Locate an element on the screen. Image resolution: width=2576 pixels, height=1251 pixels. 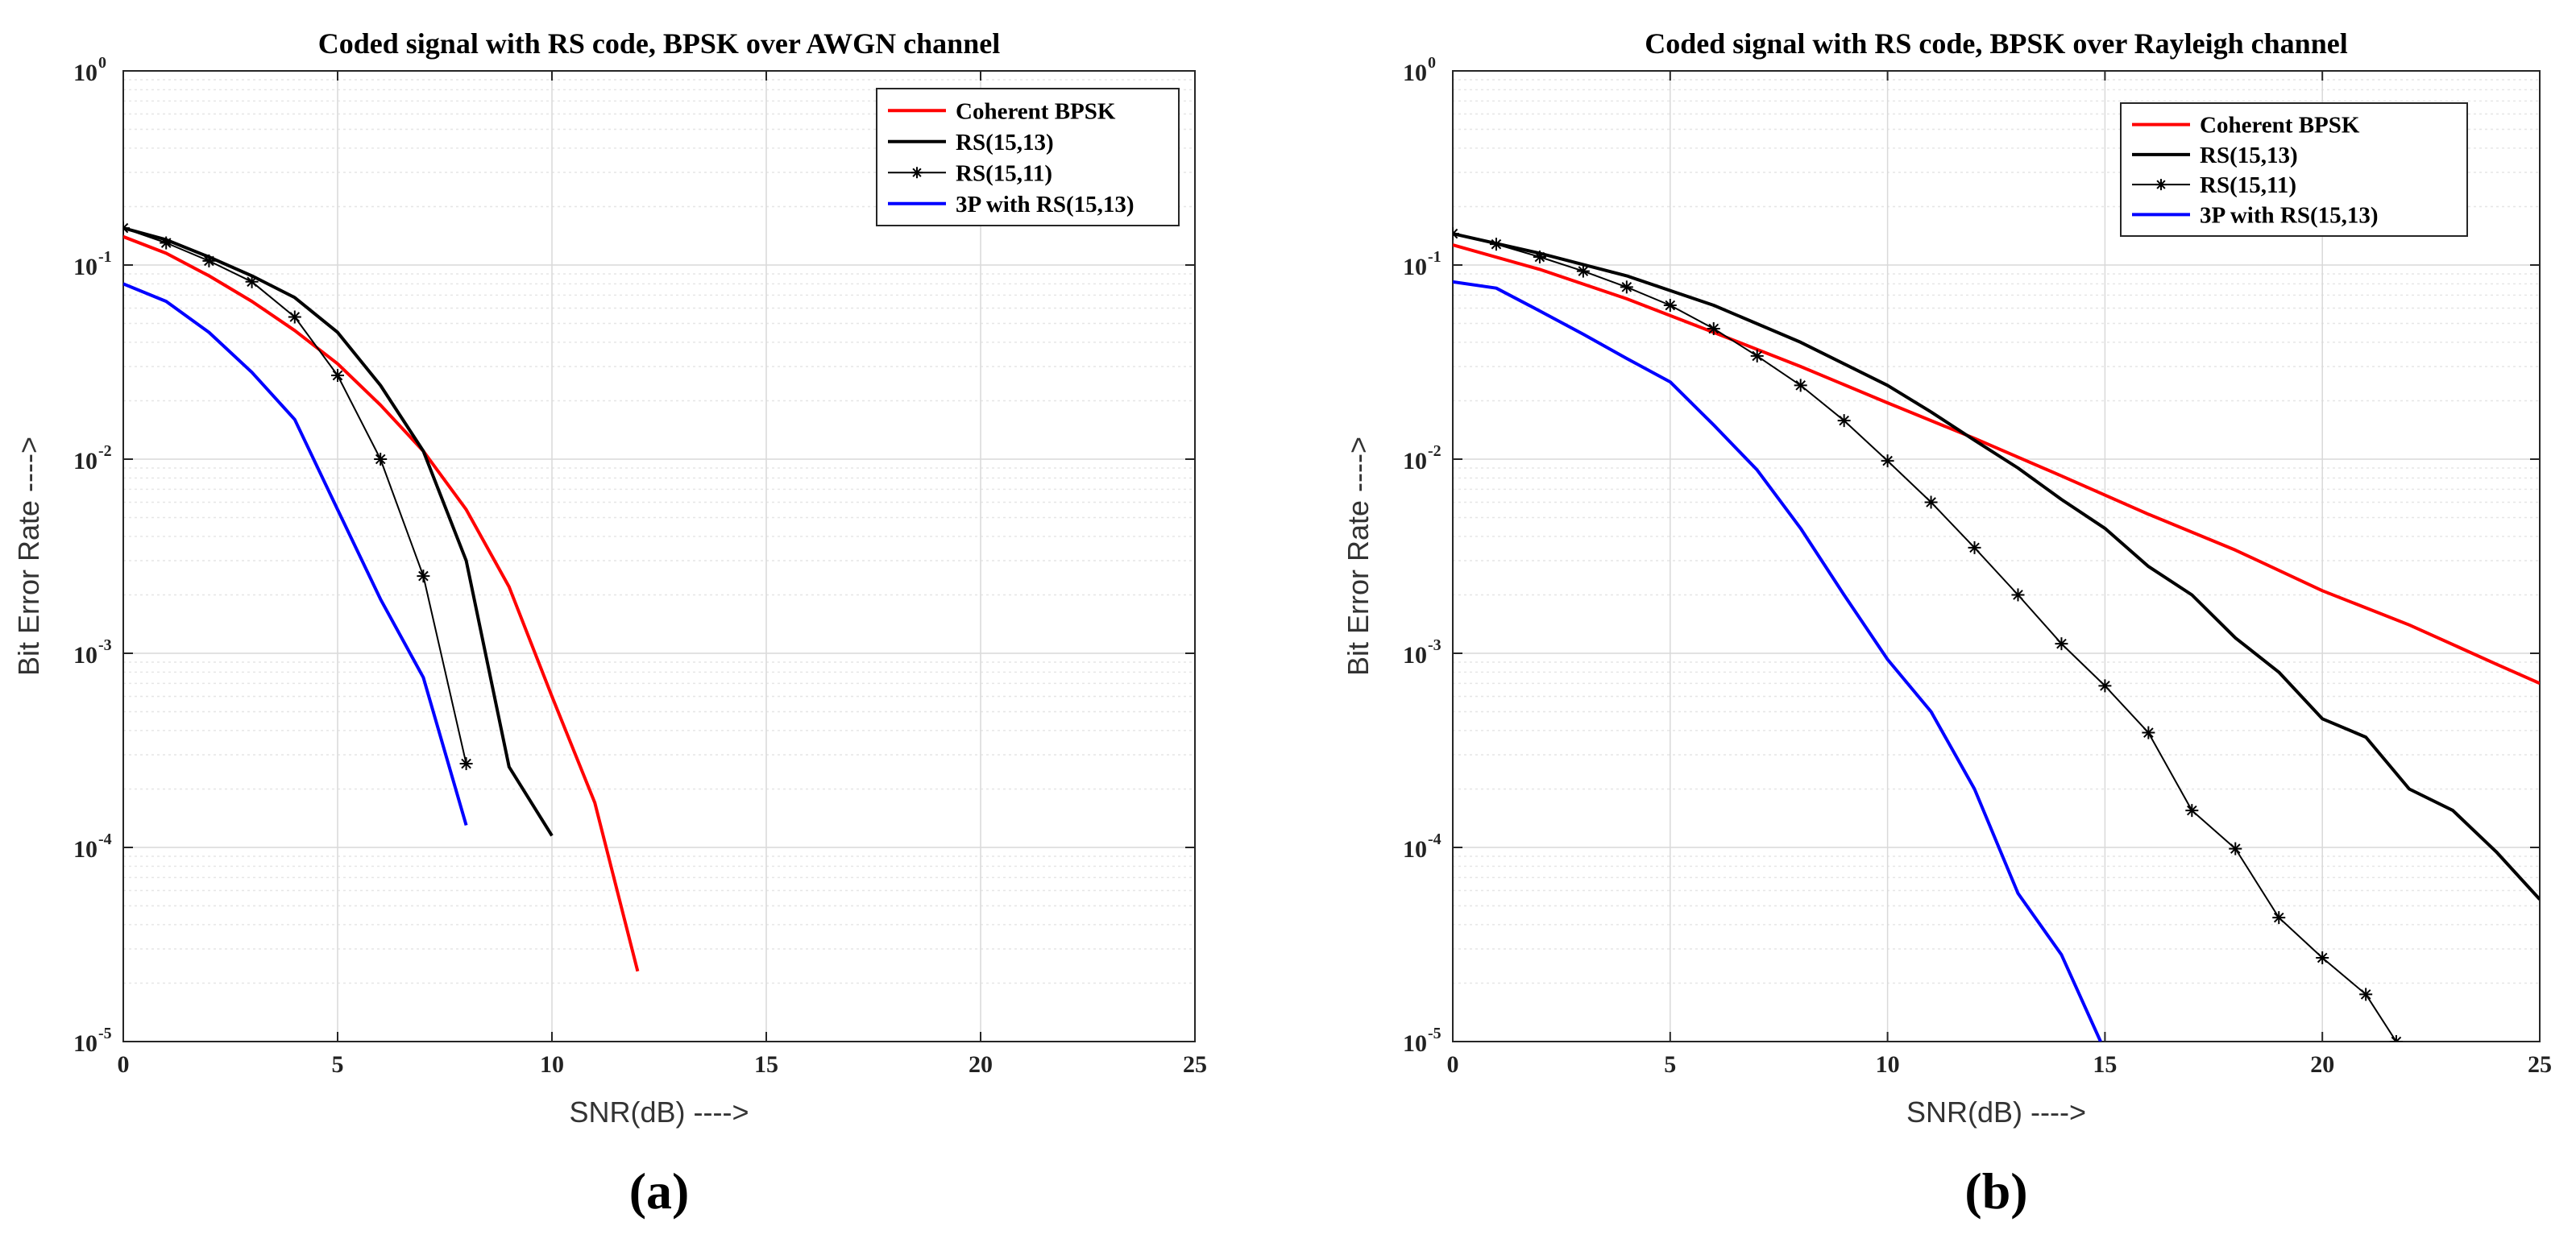
series-line-coherent-bpsk is located at coordinates (381, 603).